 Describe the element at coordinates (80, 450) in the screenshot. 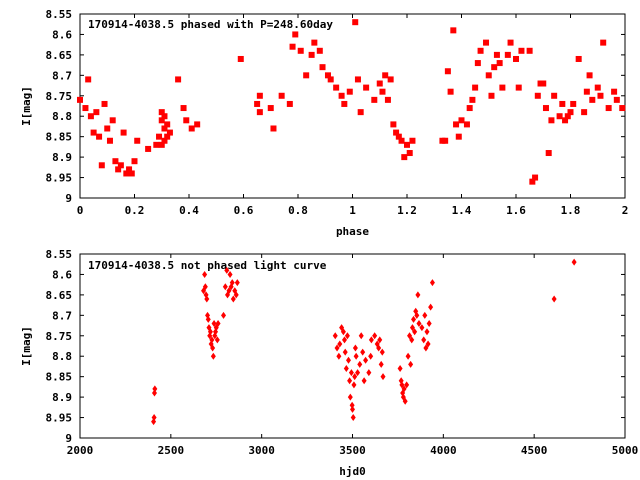

I see `x-tick-label: 2000` at that location.